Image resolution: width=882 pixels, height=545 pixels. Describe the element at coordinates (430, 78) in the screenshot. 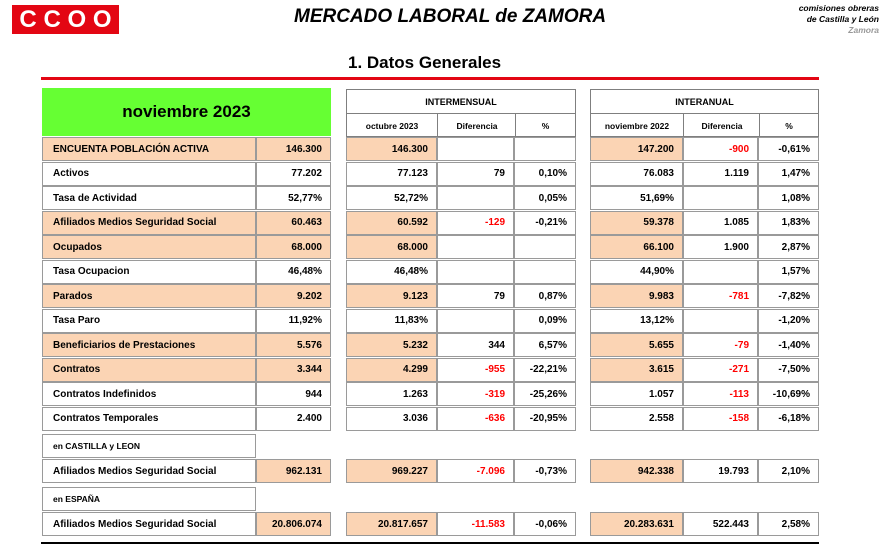

I see `title-divider` at that location.